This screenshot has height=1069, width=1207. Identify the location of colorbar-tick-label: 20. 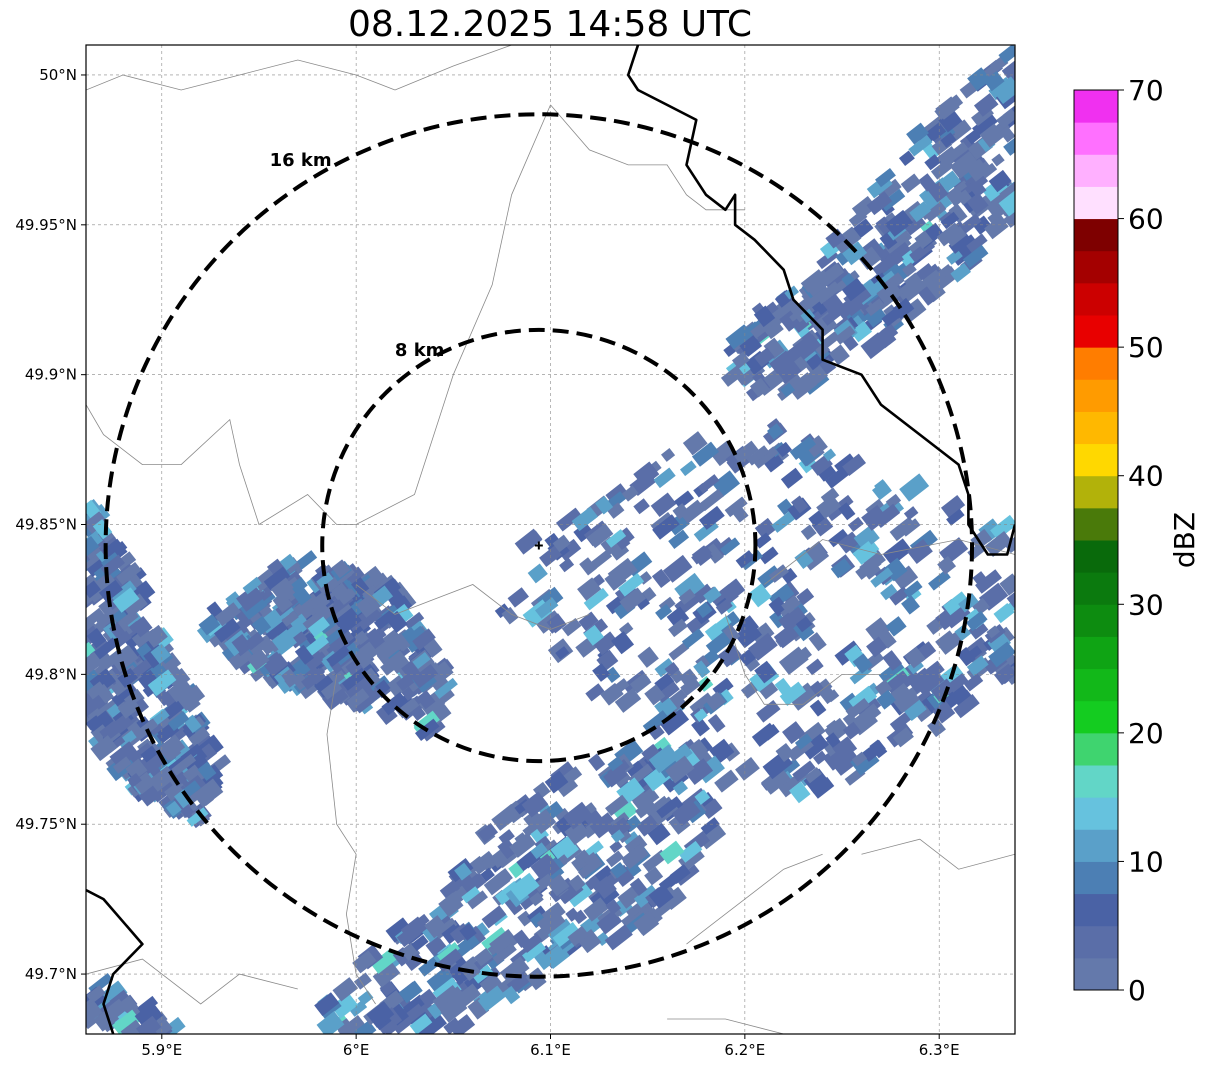
(1146, 733).